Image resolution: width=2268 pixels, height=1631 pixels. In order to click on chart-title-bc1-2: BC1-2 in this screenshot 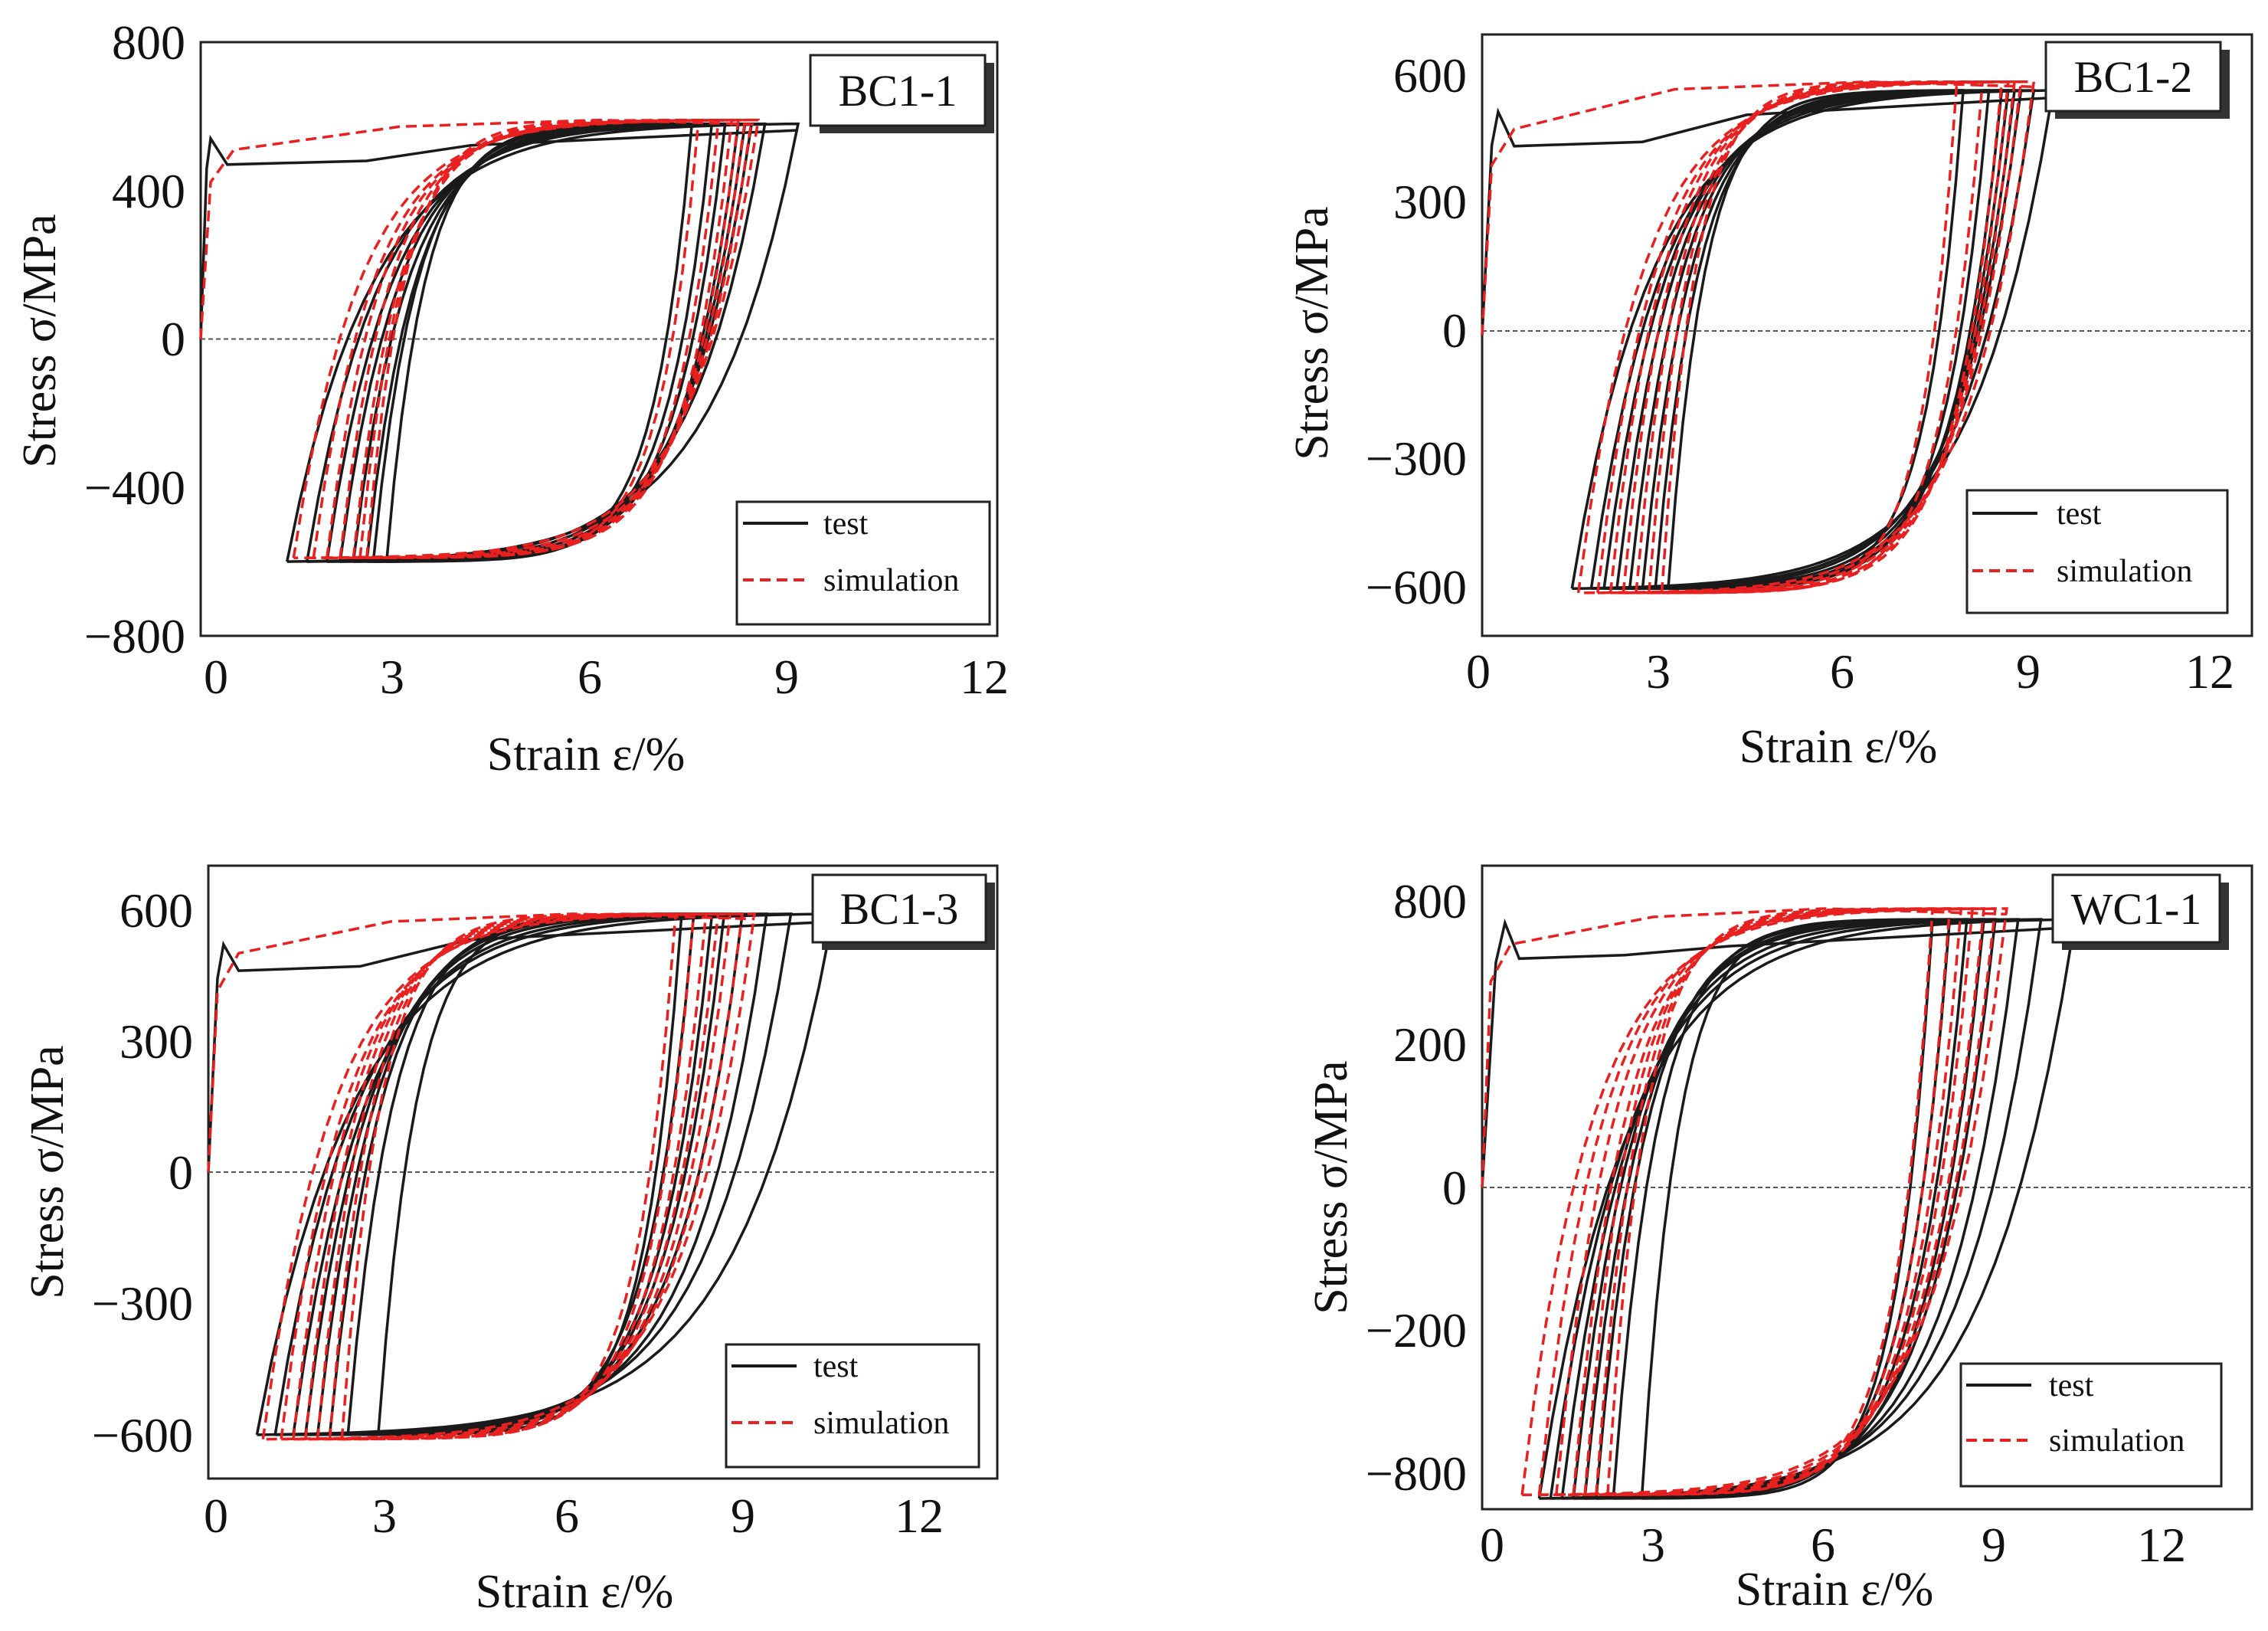, I will do `click(2133, 77)`.